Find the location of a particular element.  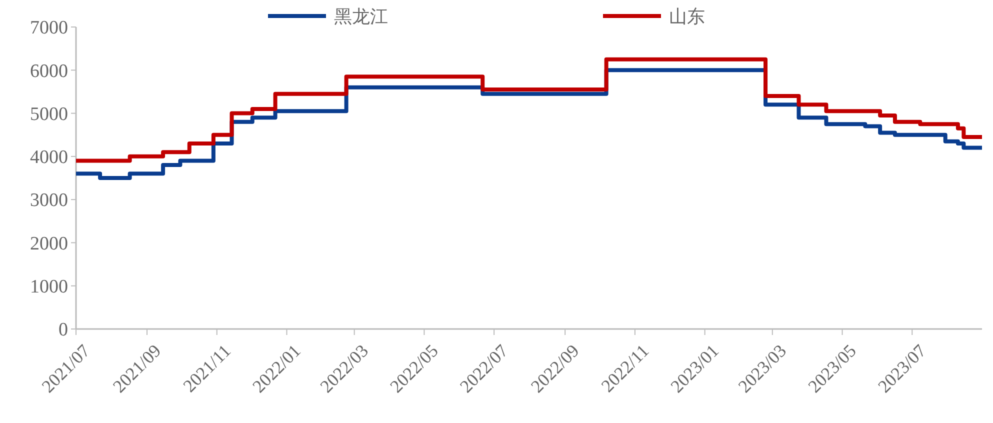

y-tick-label: 5000 is located at coordinates (49, 114).